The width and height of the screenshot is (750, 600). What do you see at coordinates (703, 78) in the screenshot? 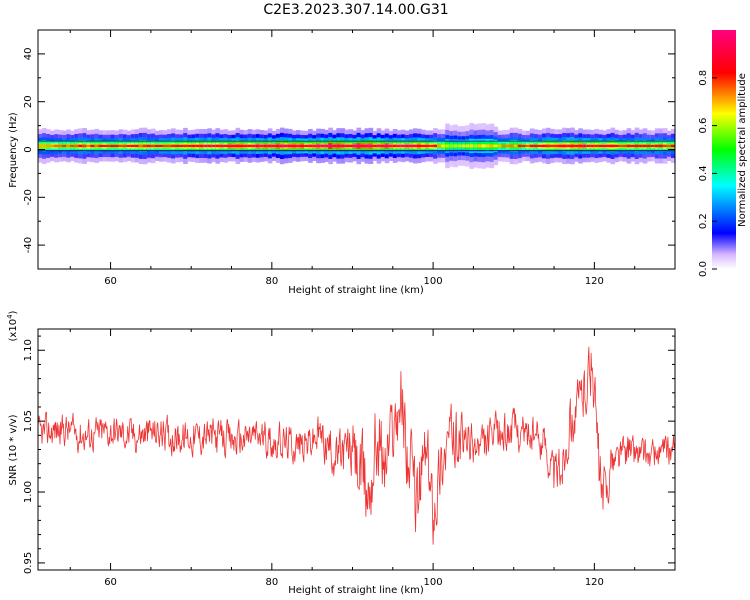
I see `colorbar-tick-label: 0.8` at bounding box center [703, 78].